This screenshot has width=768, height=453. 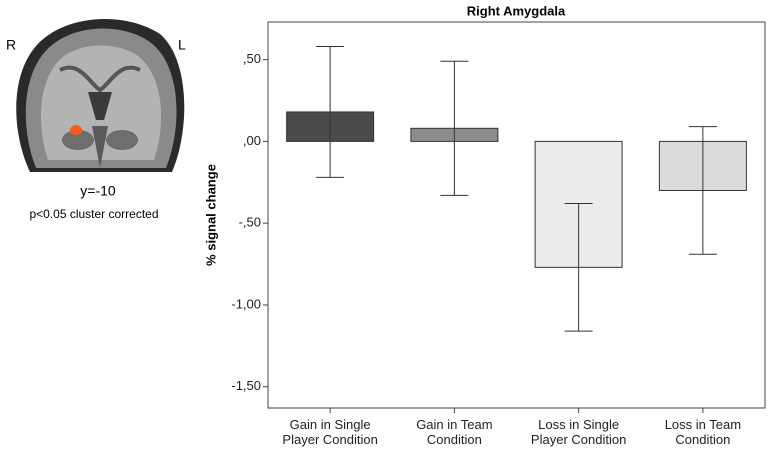 I want to click on y-tick-label: ,00, so click(x=252, y=140).